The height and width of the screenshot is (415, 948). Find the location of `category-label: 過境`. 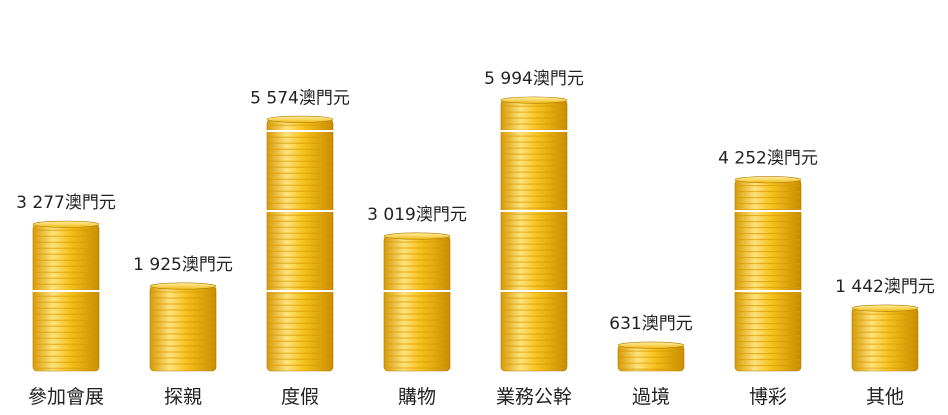

category-label: 過境 is located at coordinates (651, 397).